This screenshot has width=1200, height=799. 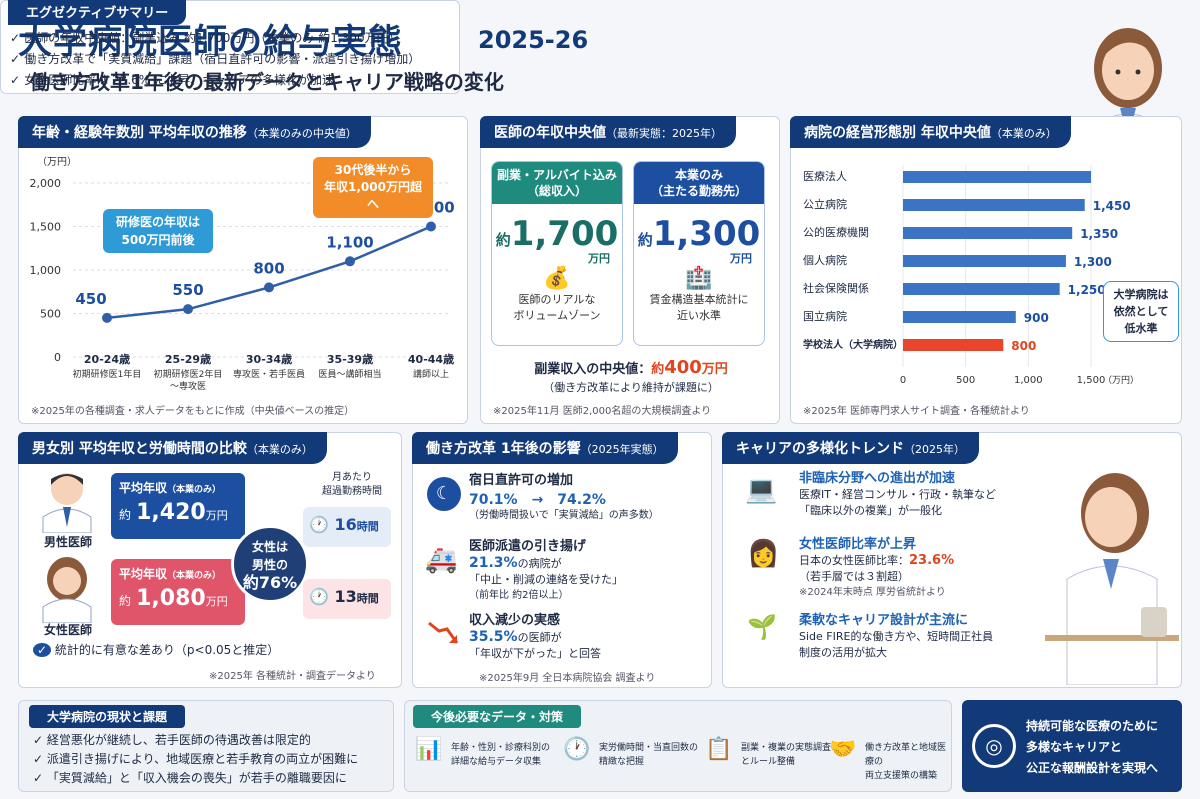 I want to click on x-tick-sublabel: 専攻医・若手医員, so click(x=269, y=374).